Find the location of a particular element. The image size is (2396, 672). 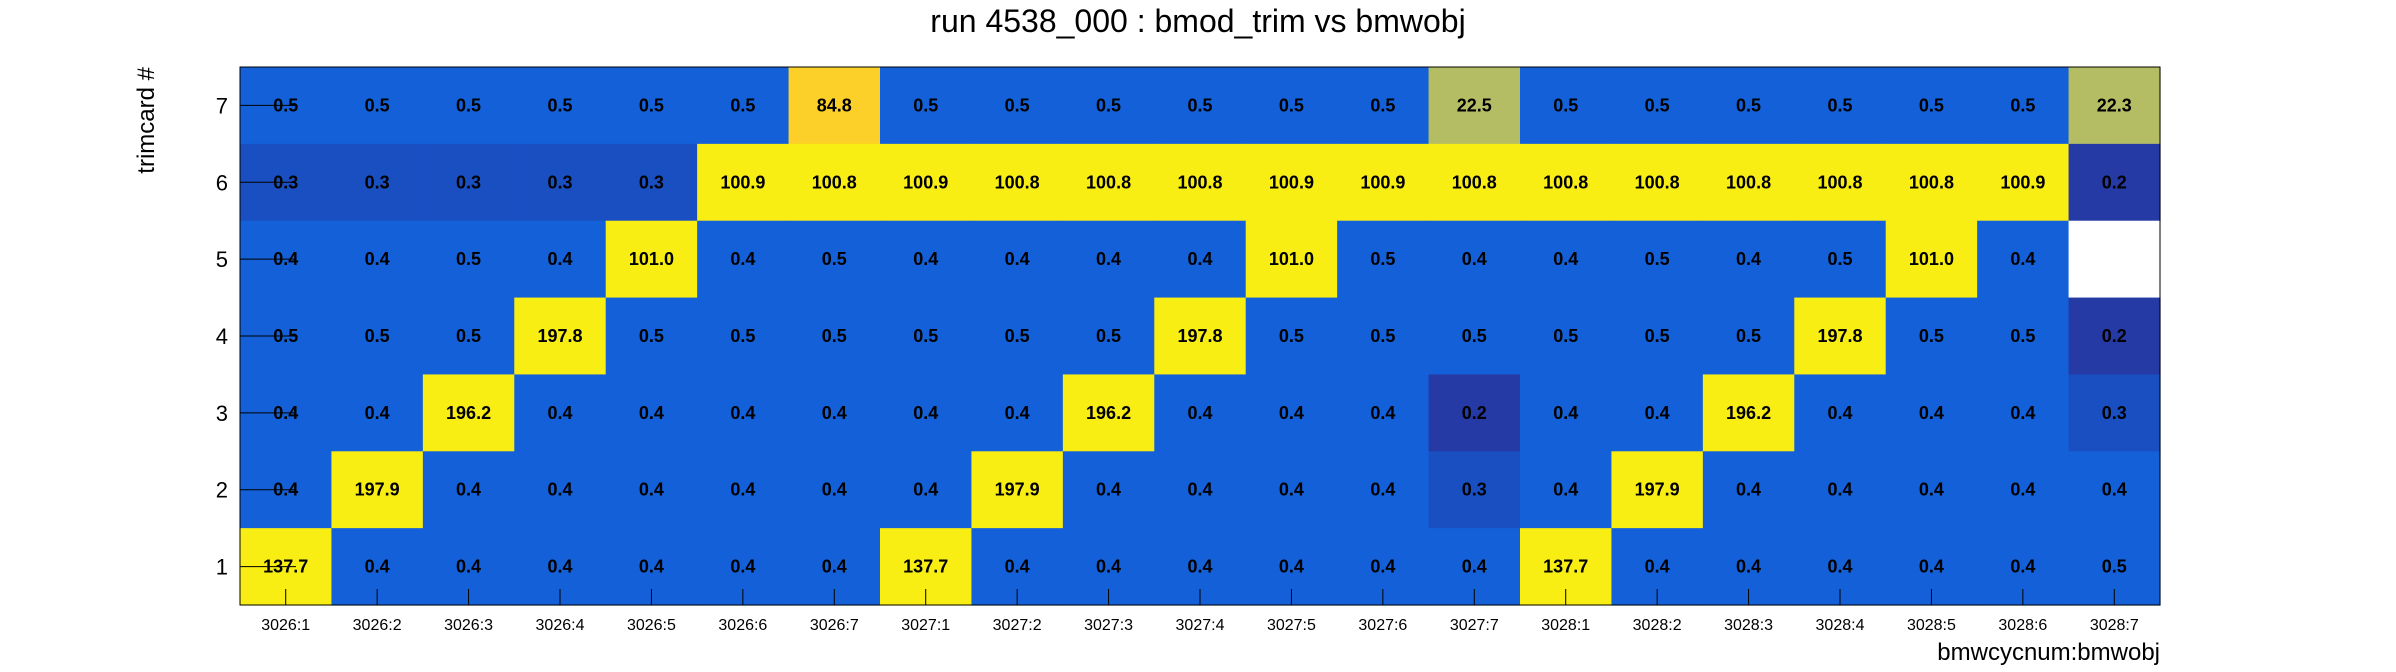

heatmap-cell-label: 22.3 is located at coordinates (2114, 105).